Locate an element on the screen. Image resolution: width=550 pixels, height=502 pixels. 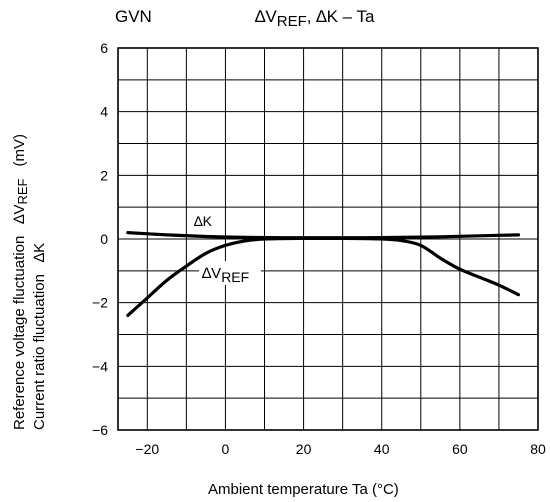
y-tick-label: −2 is located at coordinates (100, 303).